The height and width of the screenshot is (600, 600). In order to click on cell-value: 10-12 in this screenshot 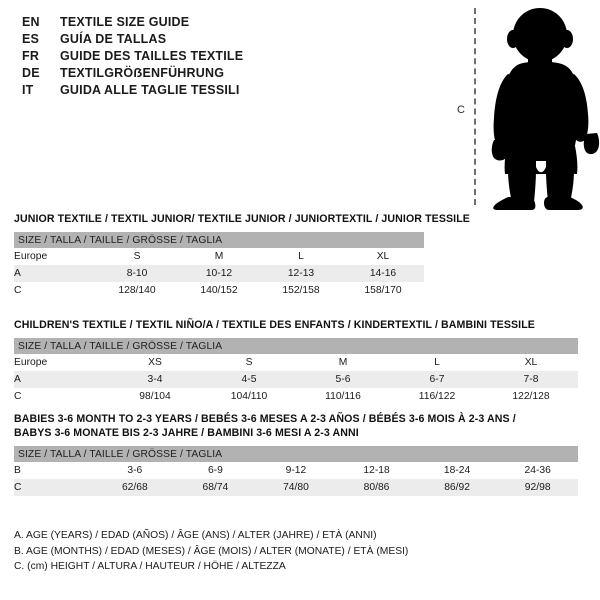, I will do `click(219, 273)`.